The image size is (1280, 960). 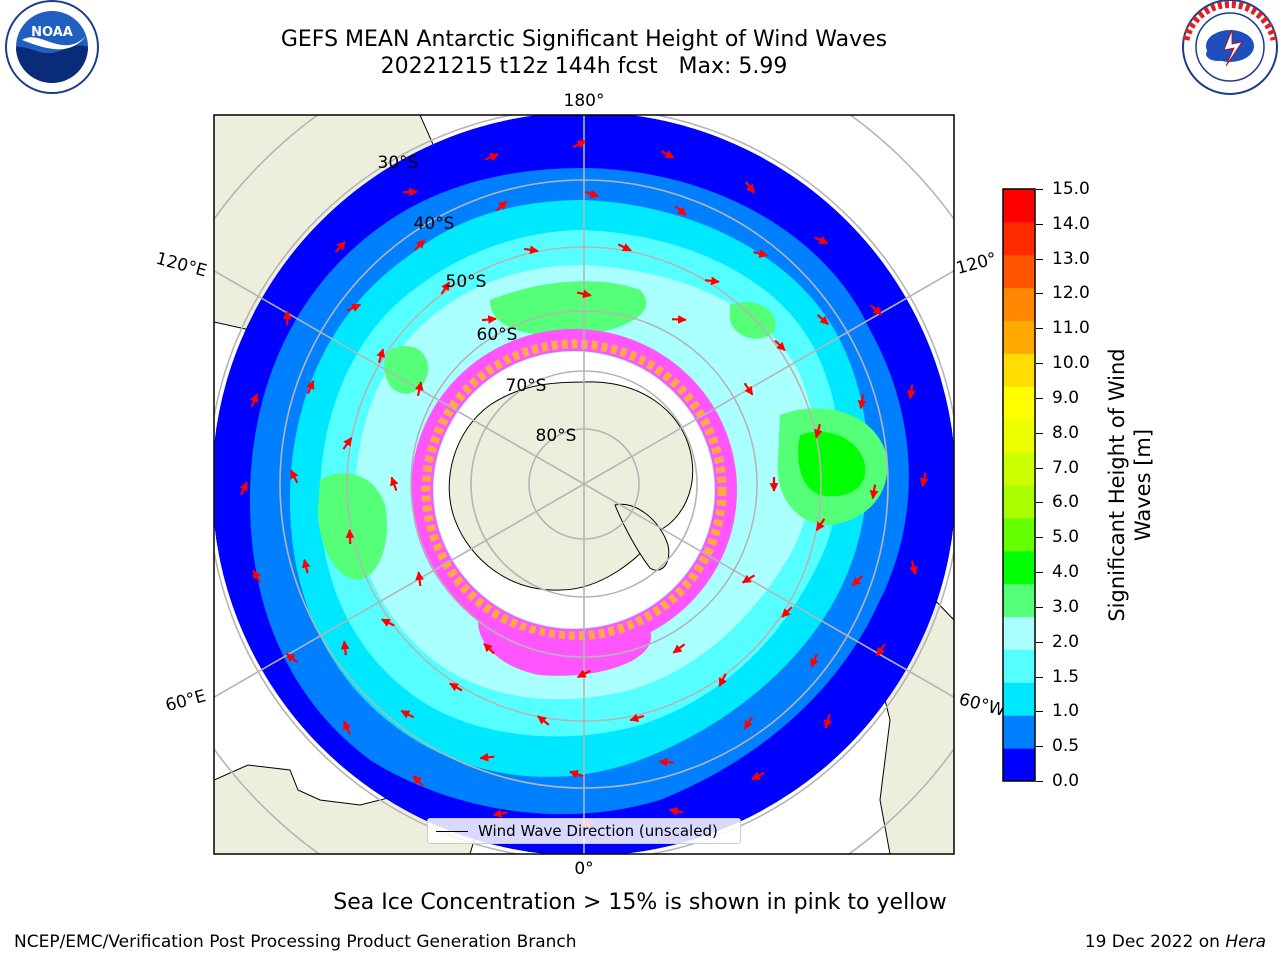 I want to click on lat-label-60s: 60°S, so click(x=497, y=335).